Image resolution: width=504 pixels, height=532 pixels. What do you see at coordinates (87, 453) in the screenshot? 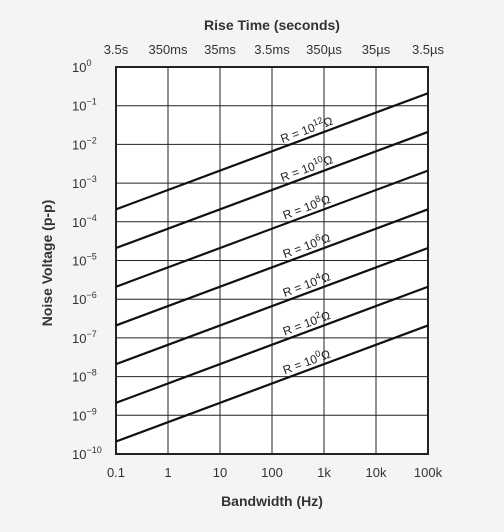
I see `y-tick-label: 10⁻¹⁰` at bounding box center [87, 453].